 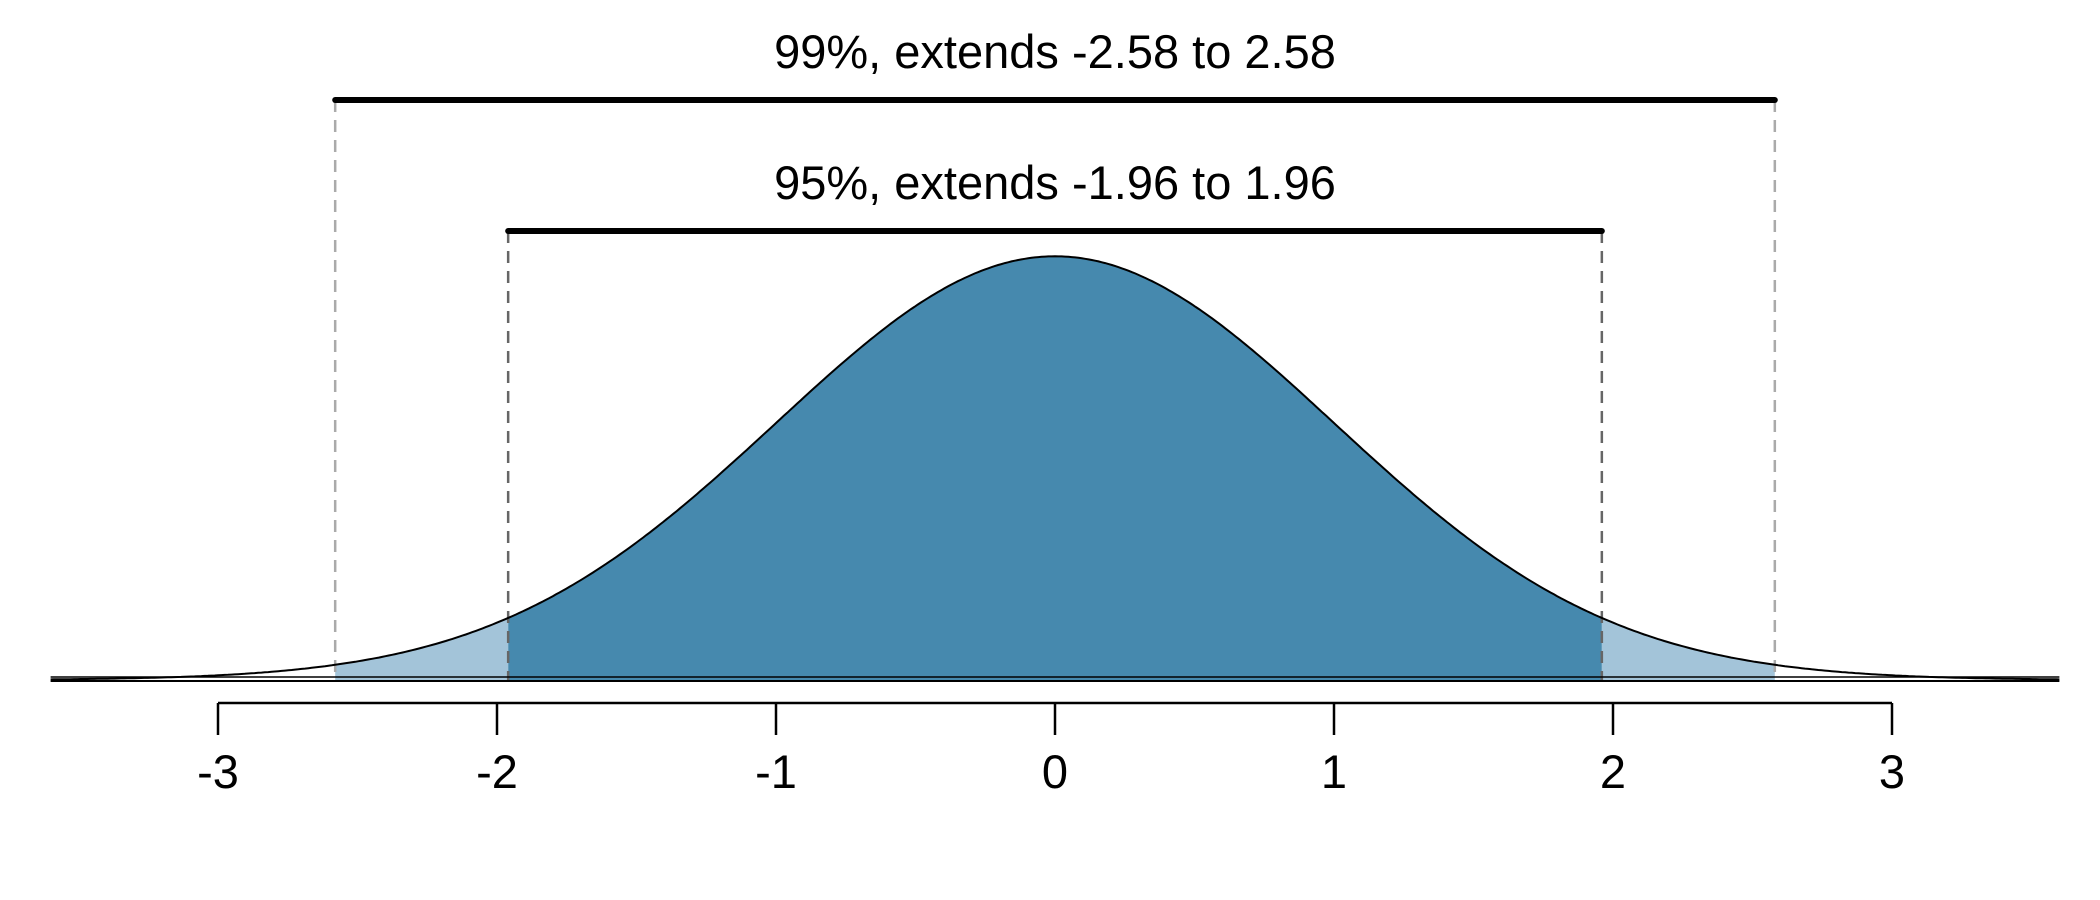 I want to click on tick-label: -1, so click(x=776, y=771).